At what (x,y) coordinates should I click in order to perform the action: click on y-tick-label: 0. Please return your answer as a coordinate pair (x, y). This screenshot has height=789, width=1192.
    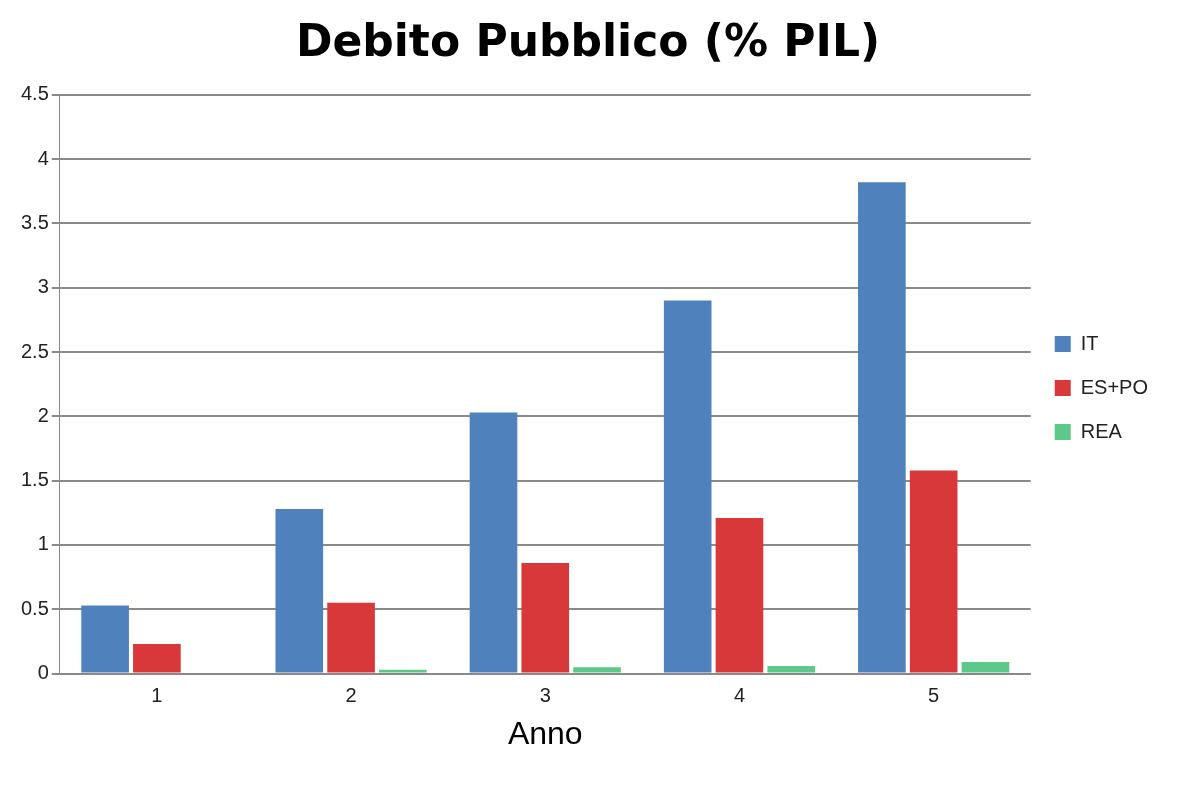
    Looking at the image, I should click on (43, 672).